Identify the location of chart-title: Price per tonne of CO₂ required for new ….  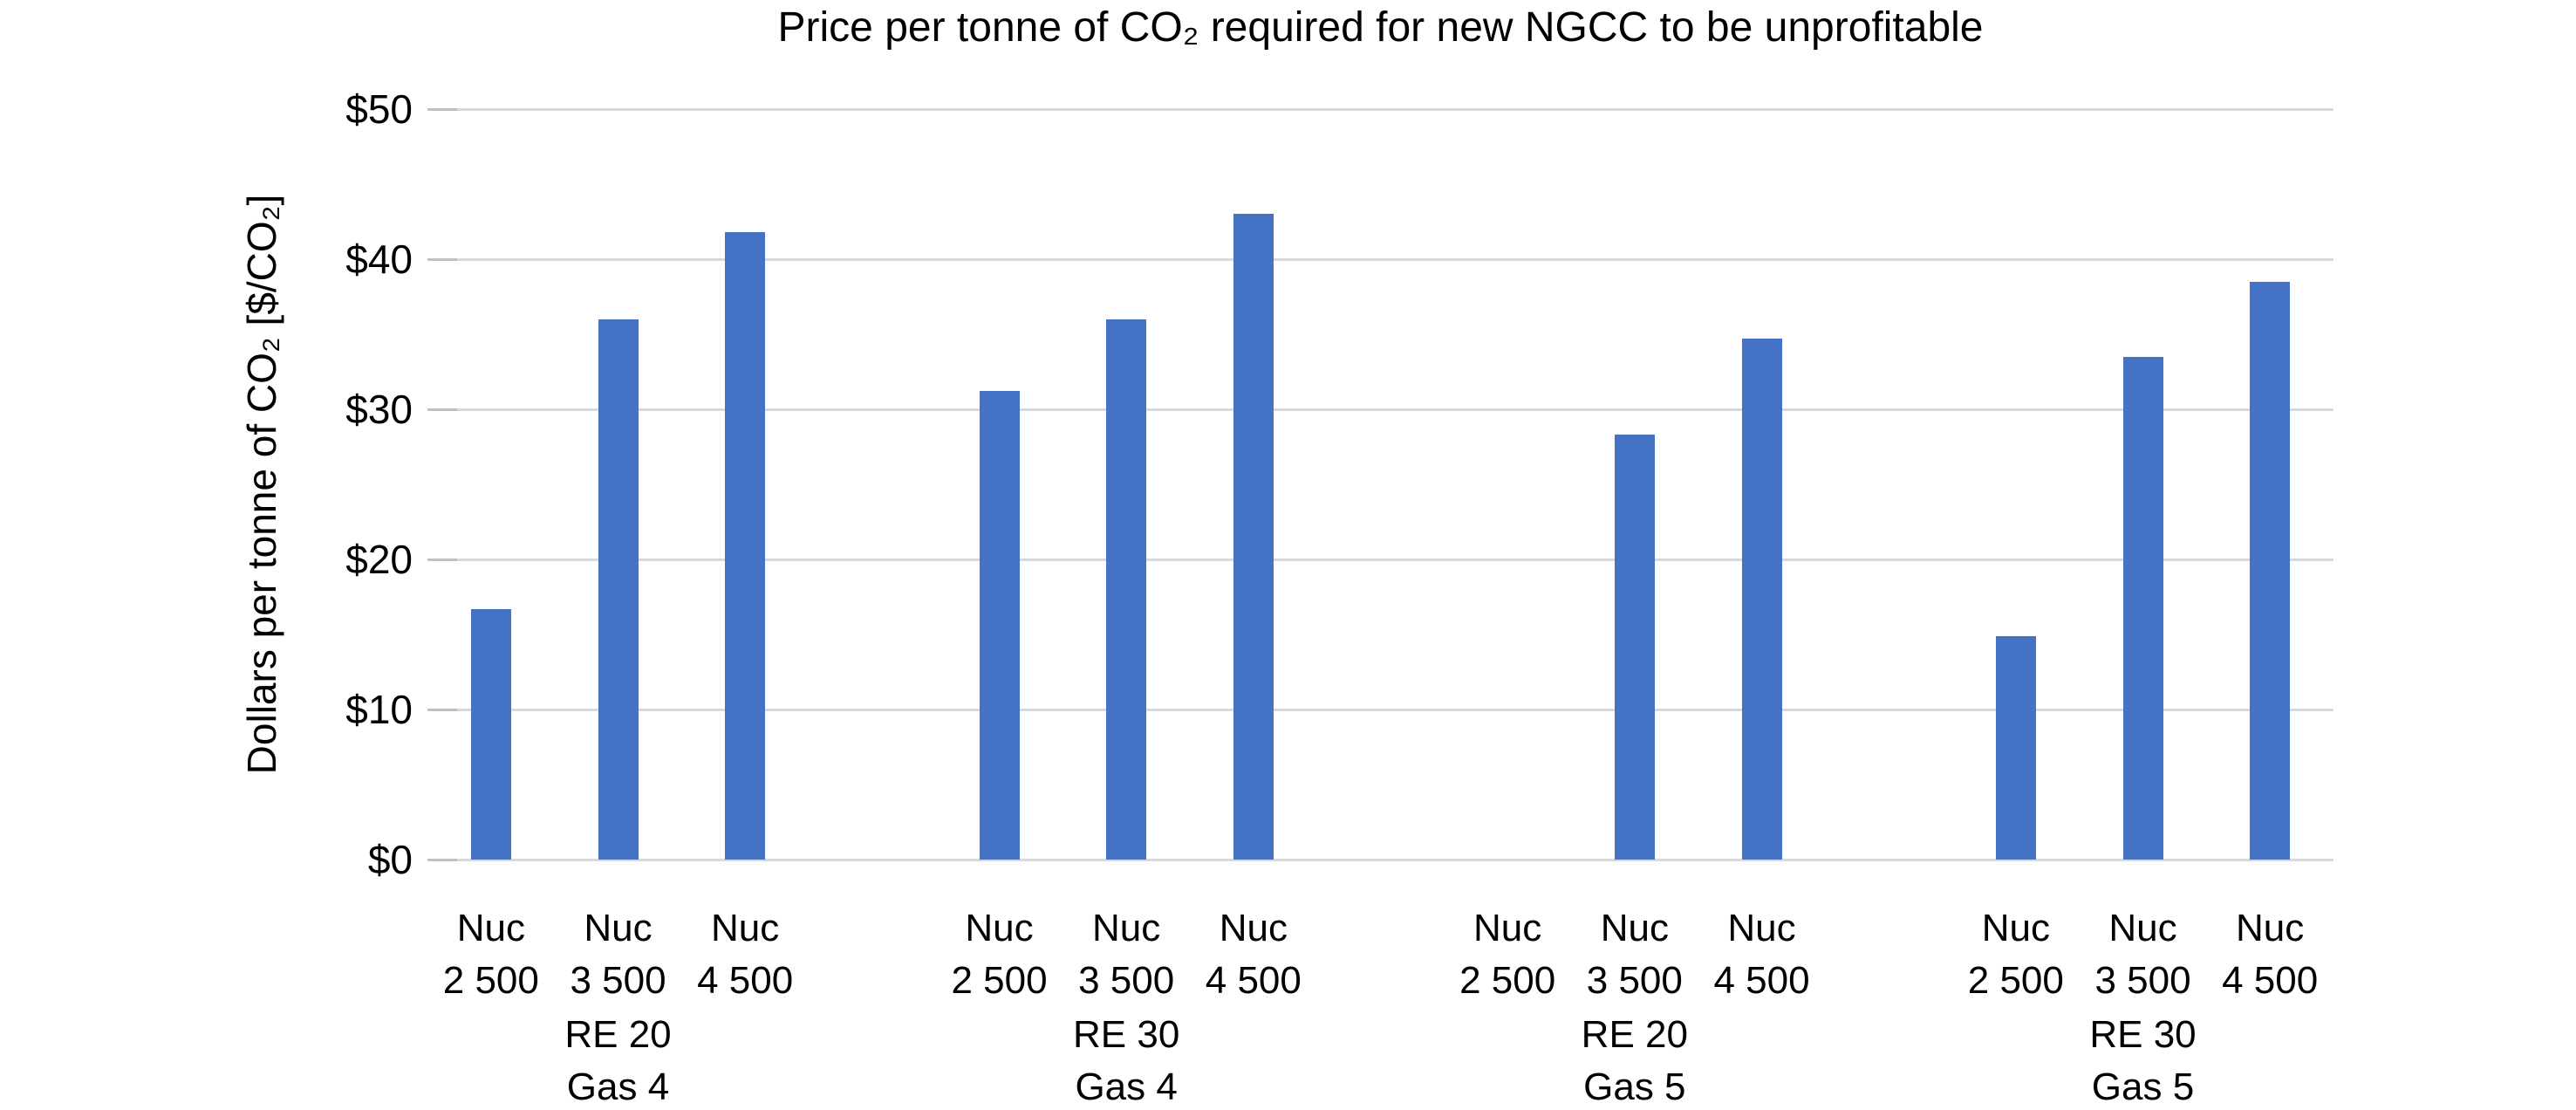
(1380, 27).